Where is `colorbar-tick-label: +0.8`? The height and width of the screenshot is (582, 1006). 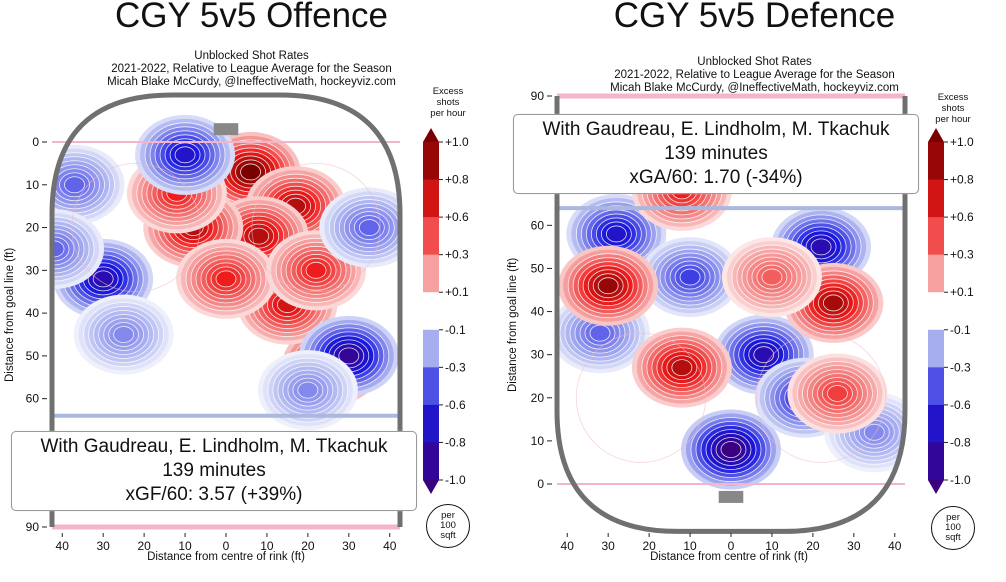 colorbar-tick-label: +0.8 is located at coordinates (457, 180).